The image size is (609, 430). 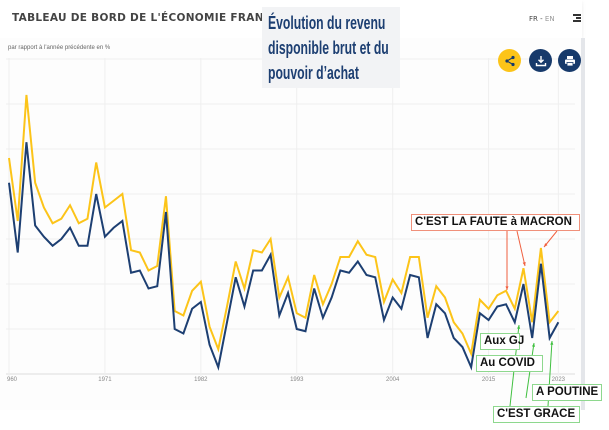 I want to click on print-icon, so click(x=569, y=60).